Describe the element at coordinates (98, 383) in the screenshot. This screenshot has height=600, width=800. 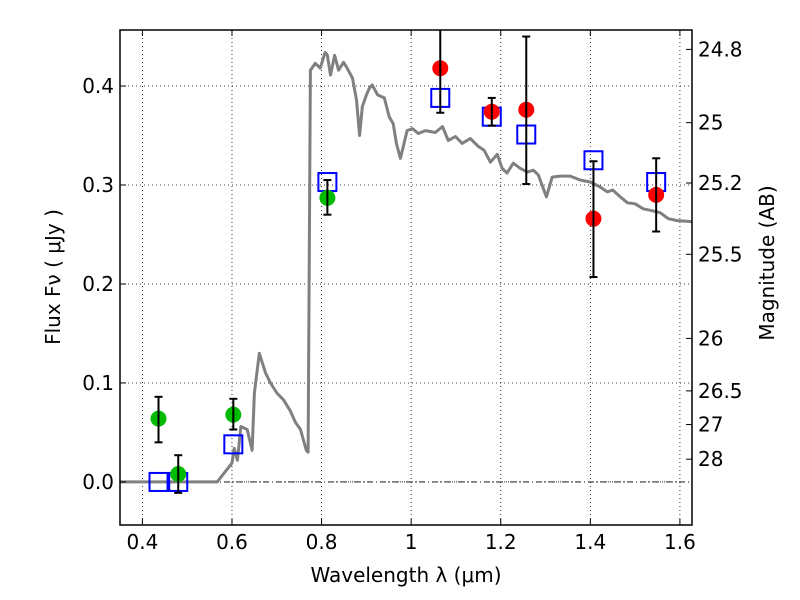
I see `y-tick-label: 0.1` at that location.